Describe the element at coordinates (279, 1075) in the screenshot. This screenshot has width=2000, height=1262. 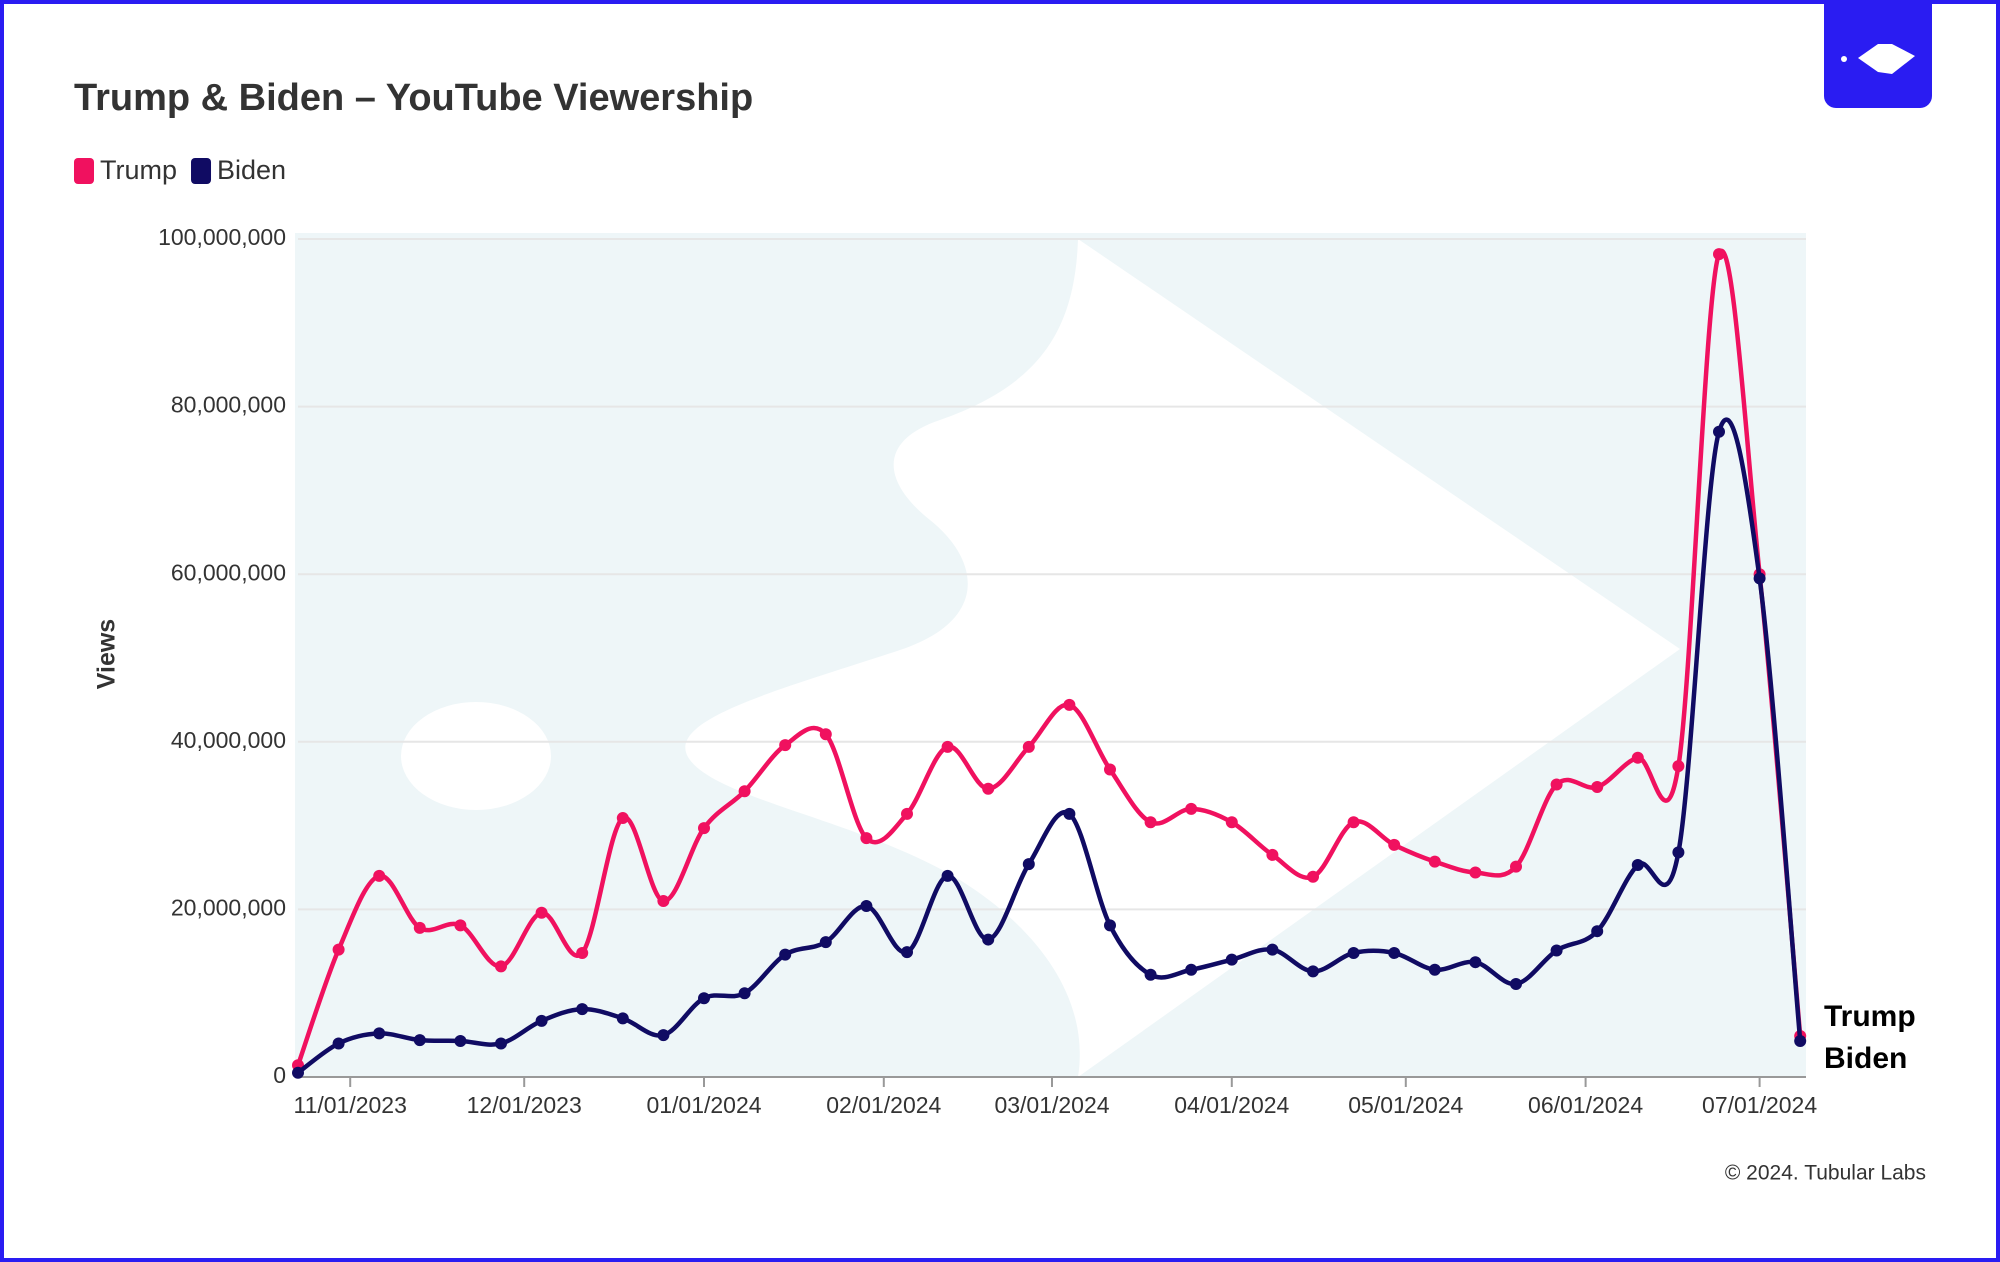
I see `y-tick-label: 0` at that location.